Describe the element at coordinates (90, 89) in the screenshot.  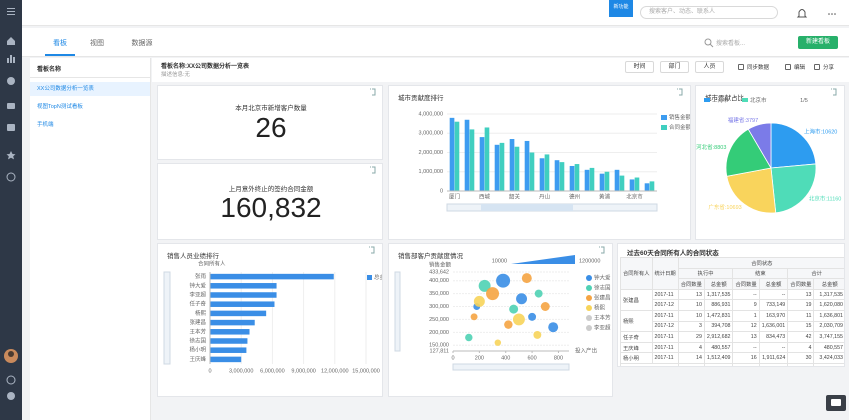
I see `board-list-item: XX公司数据分析一览表` at that location.